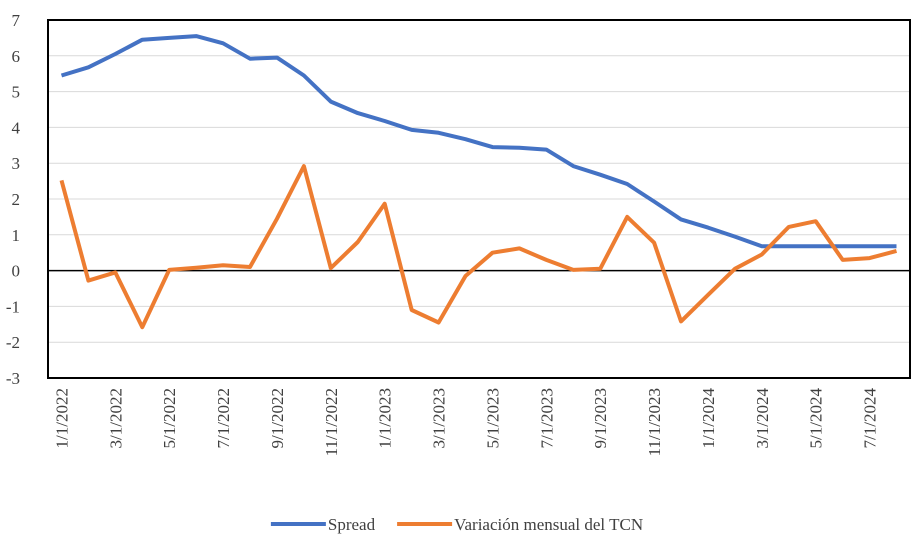 The height and width of the screenshot is (542, 914). Describe the element at coordinates (548, 524) in the screenshot. I see `legend-label: Variación mensual del TCN` at that location.